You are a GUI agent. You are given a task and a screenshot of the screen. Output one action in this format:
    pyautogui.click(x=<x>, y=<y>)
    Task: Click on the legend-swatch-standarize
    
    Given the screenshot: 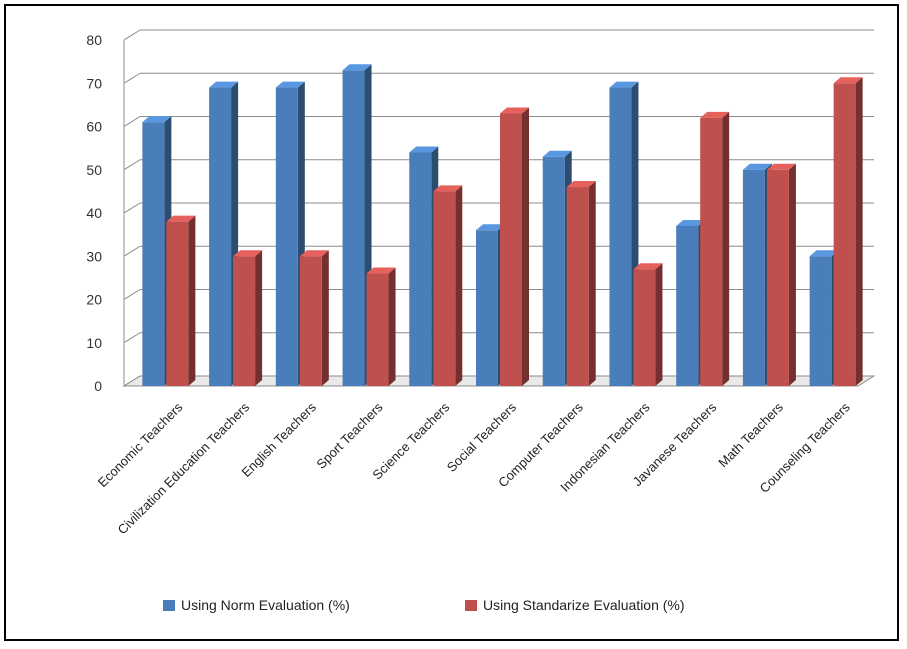 What is the action you would take?
    pyautogui.click(x=471, y=605)
    